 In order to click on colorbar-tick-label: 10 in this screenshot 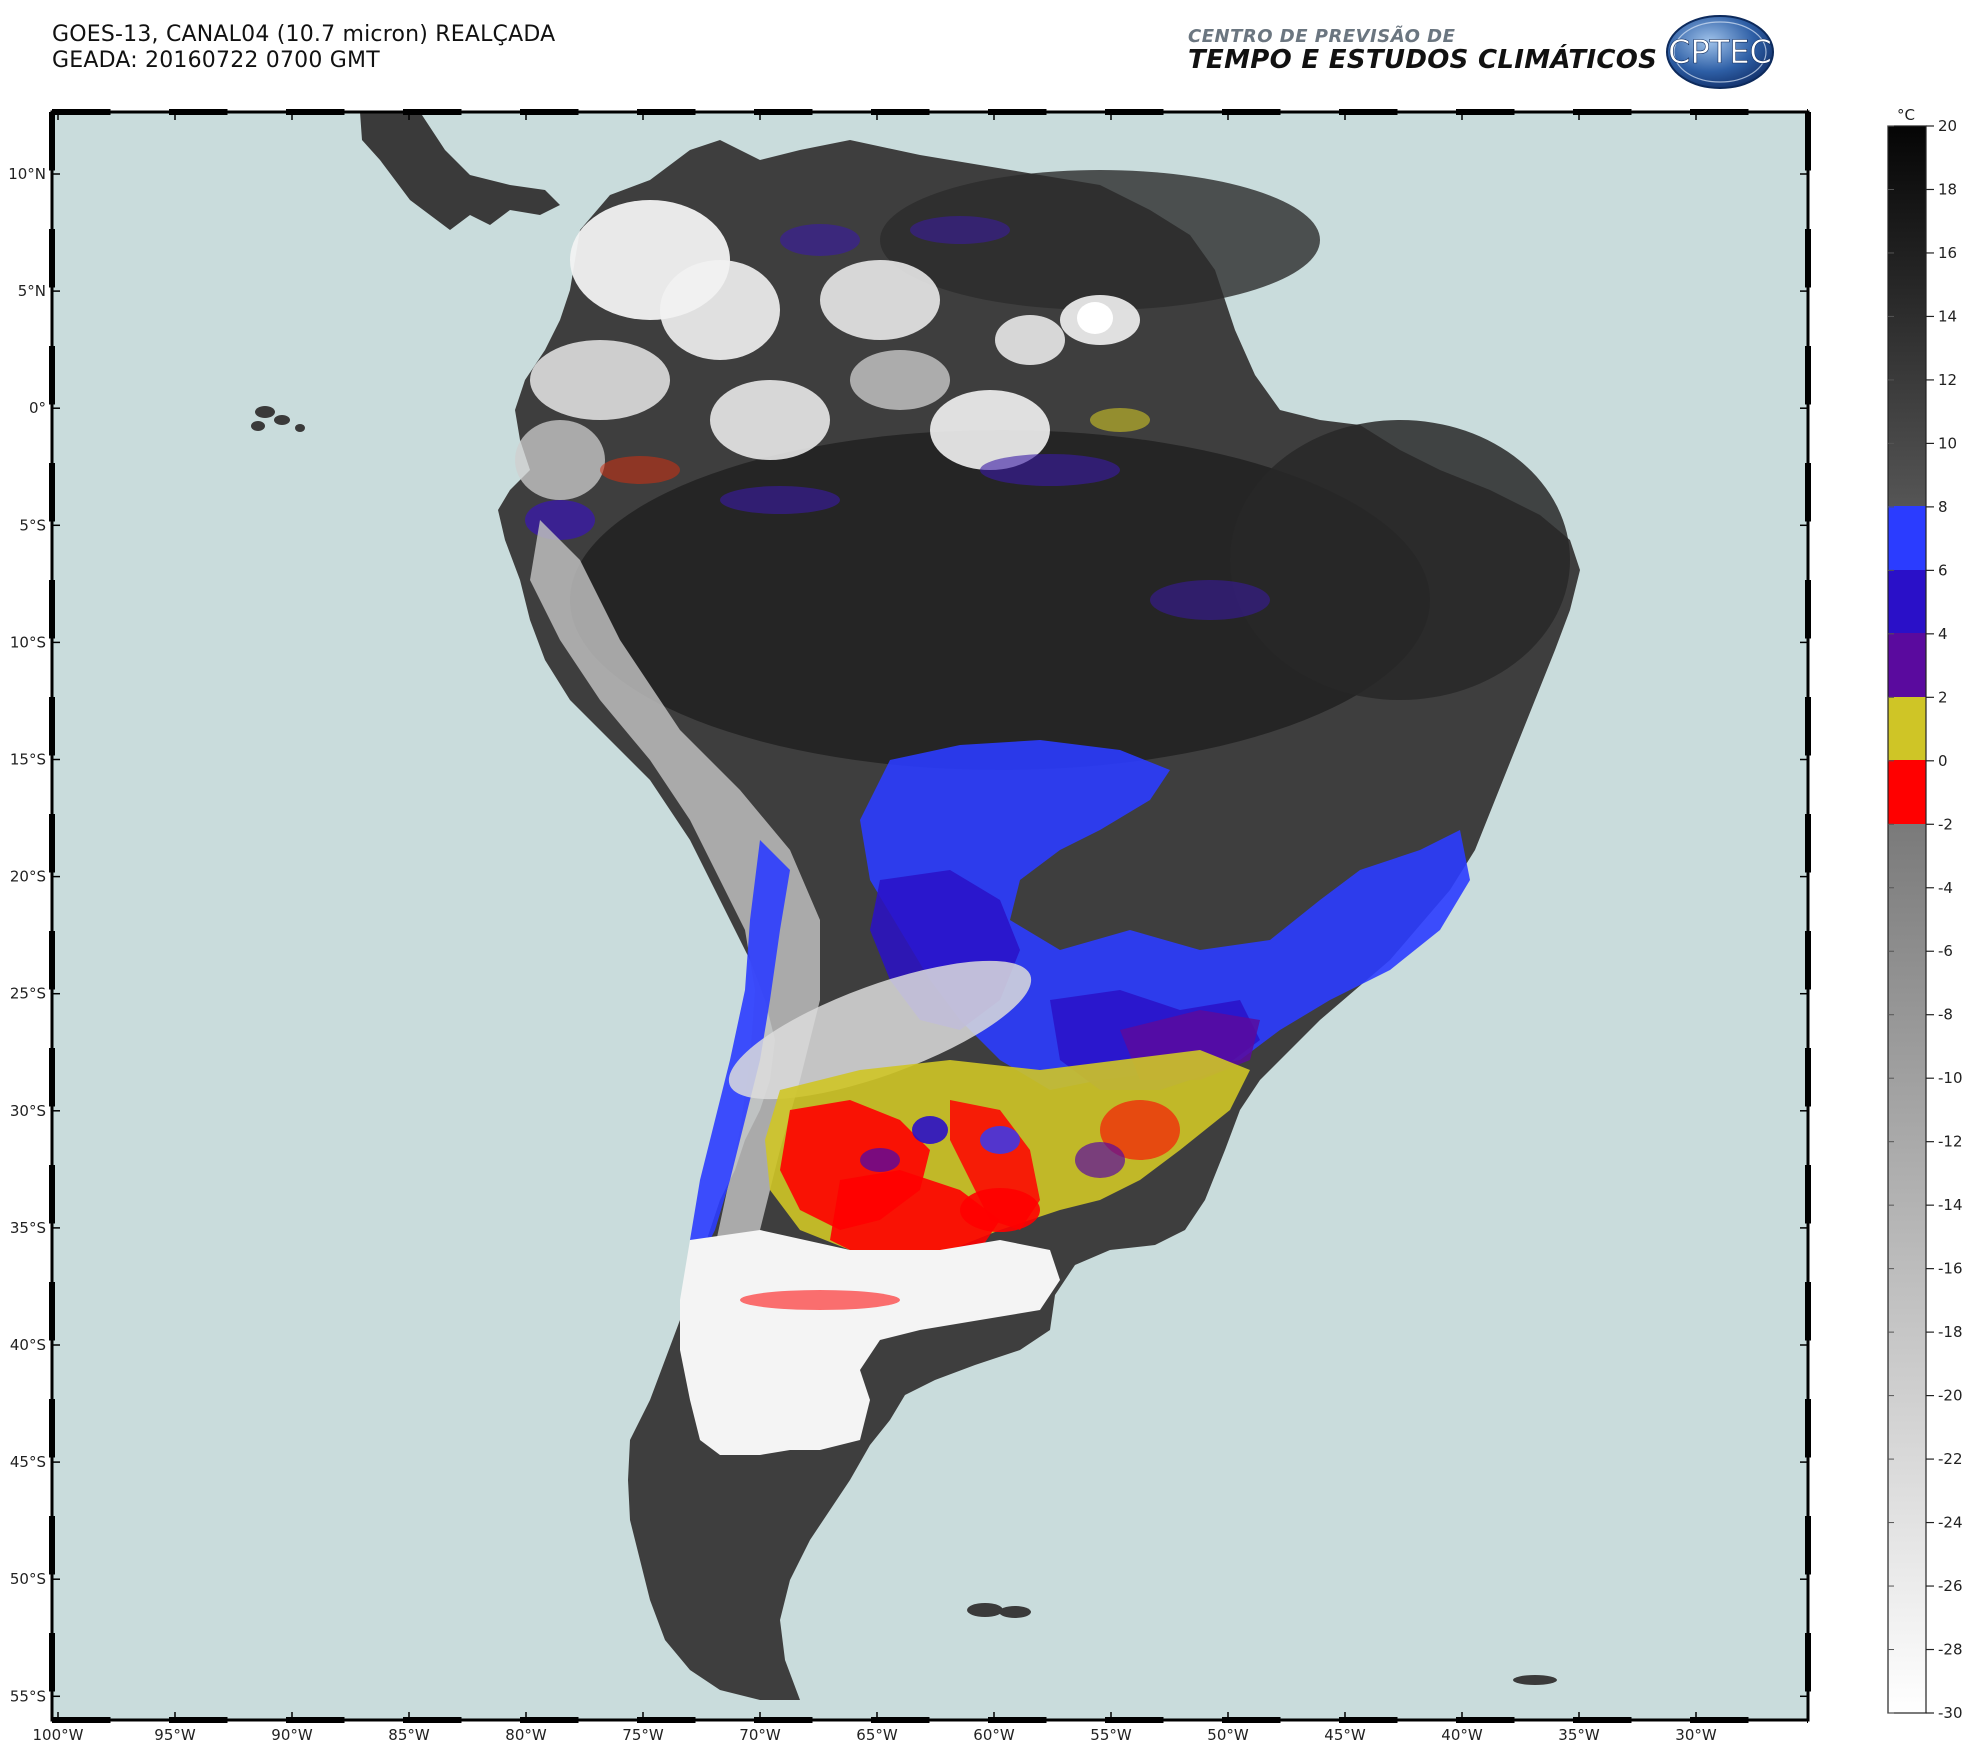, I will do `click(1947, 443)`.